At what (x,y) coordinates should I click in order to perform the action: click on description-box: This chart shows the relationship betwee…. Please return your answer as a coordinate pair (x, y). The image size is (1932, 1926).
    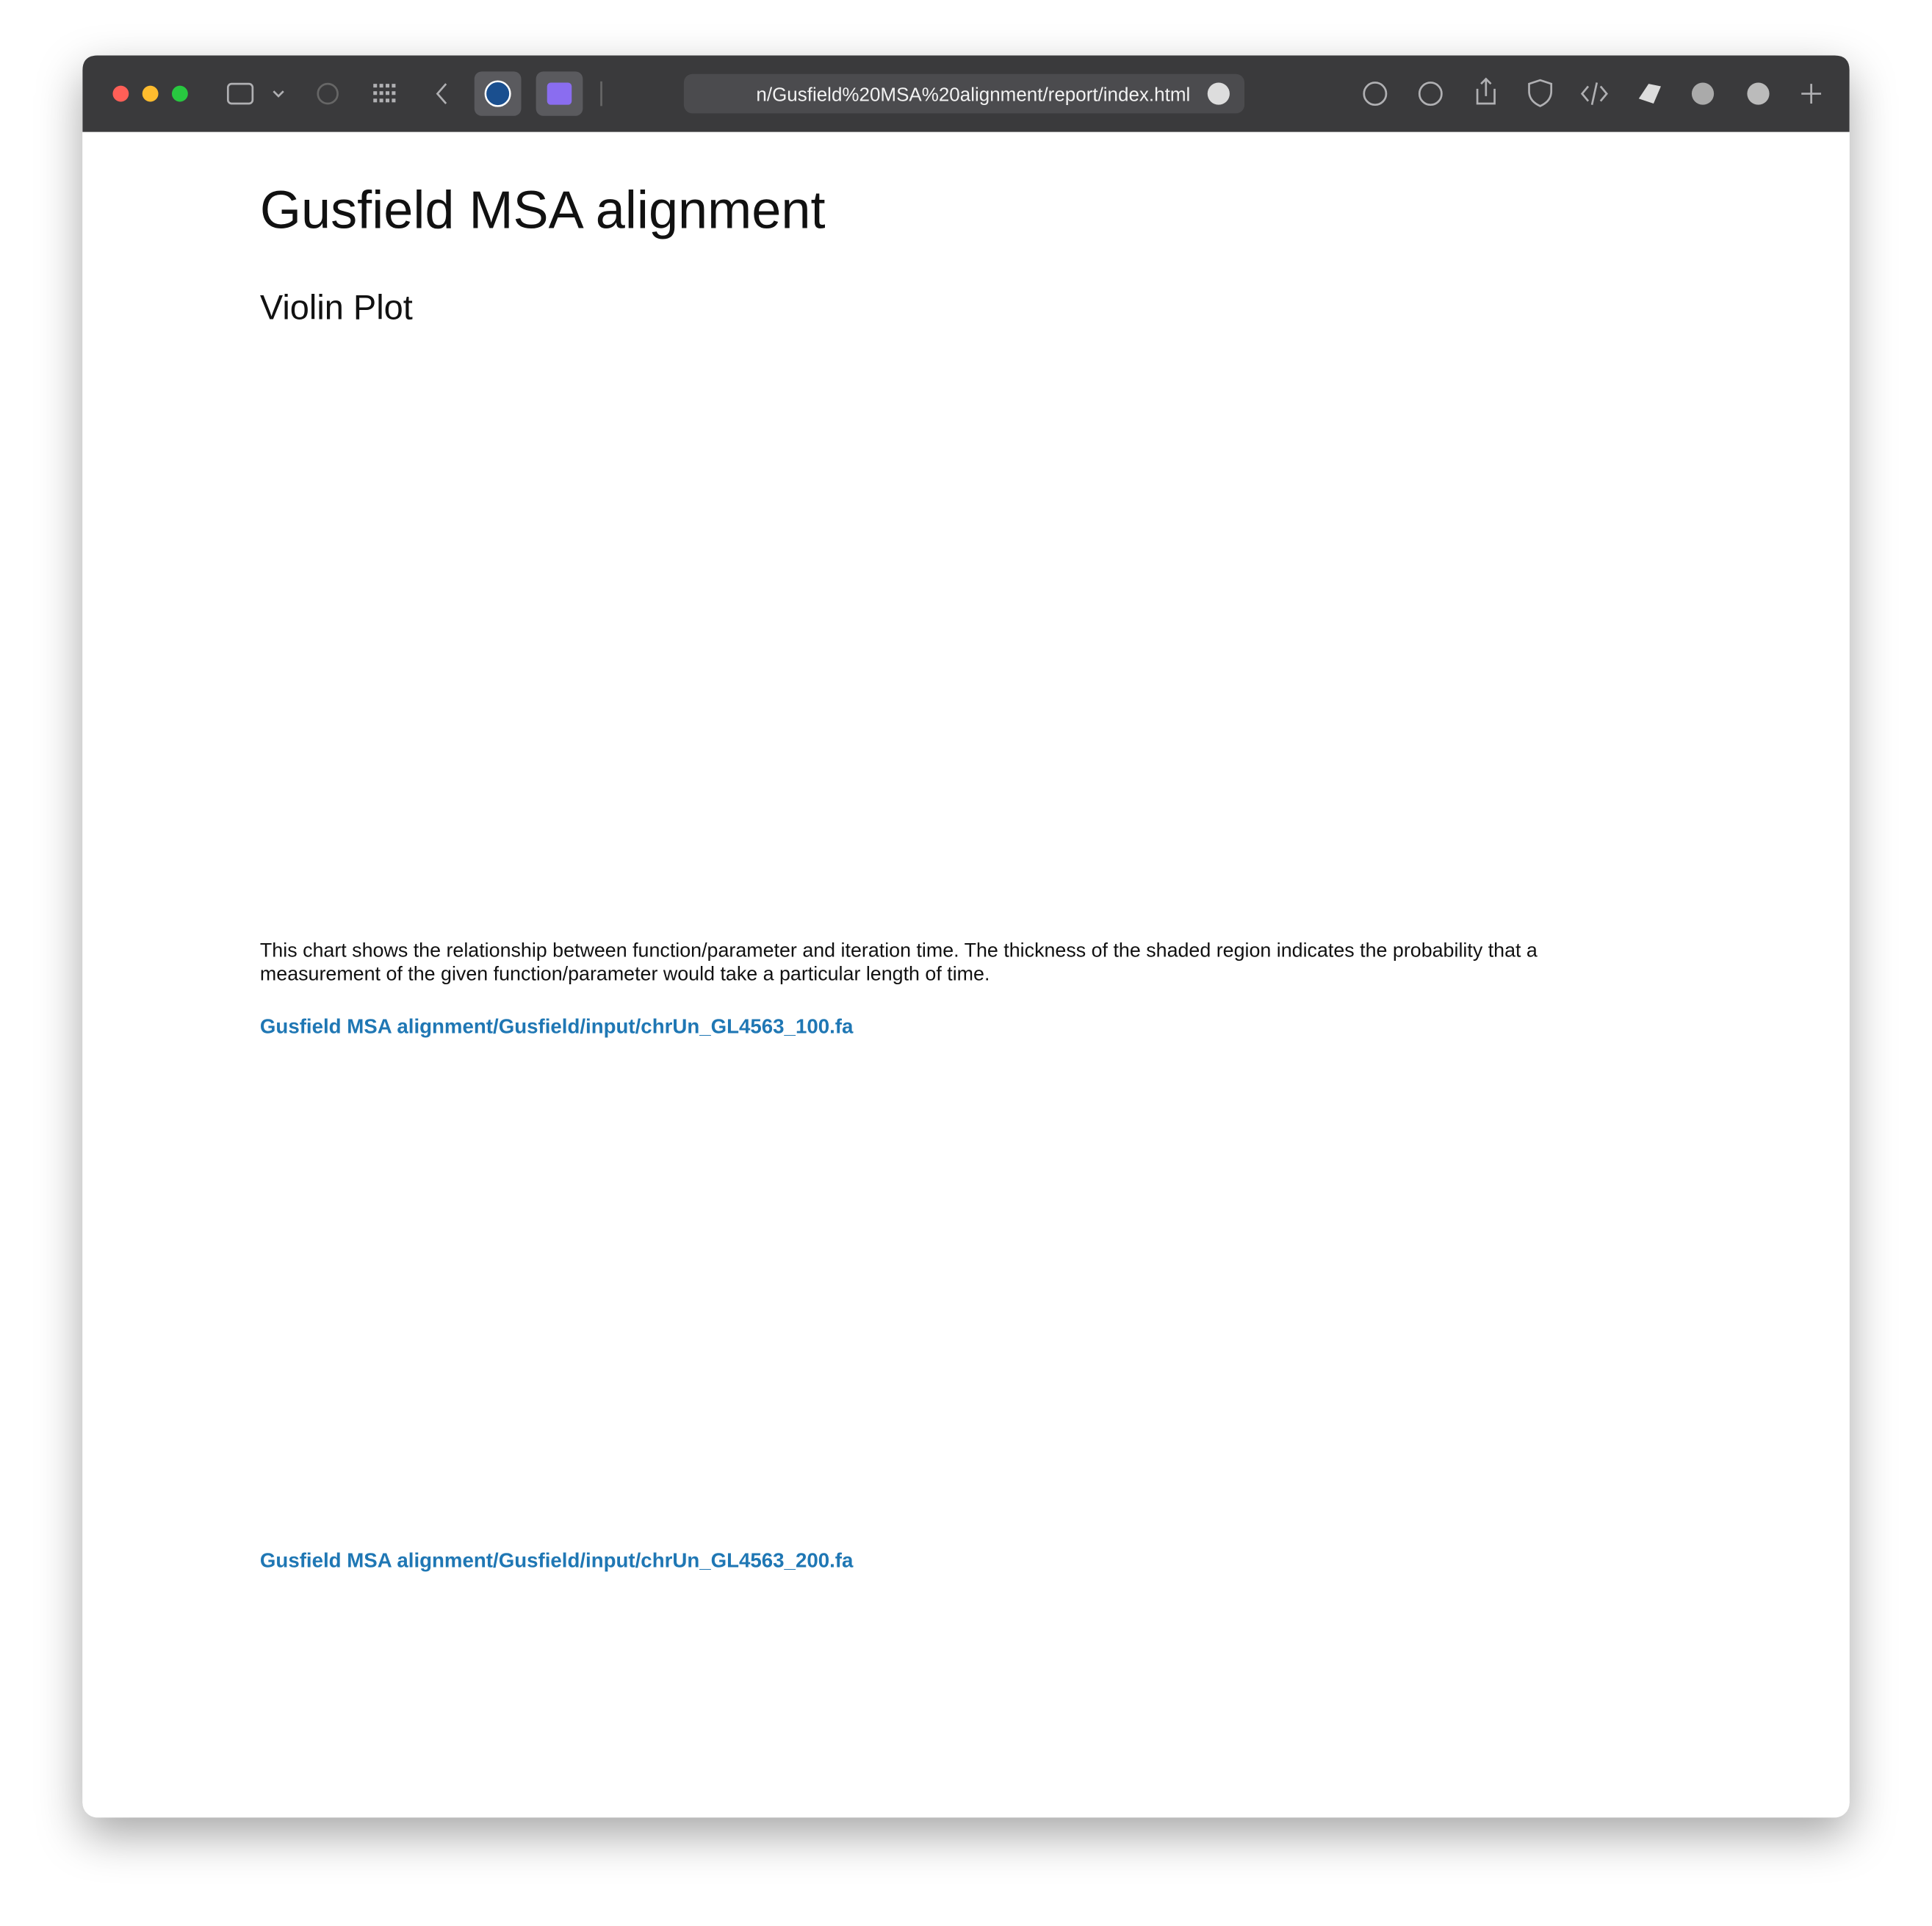
    Looking at the image, I should click on (898, 963).